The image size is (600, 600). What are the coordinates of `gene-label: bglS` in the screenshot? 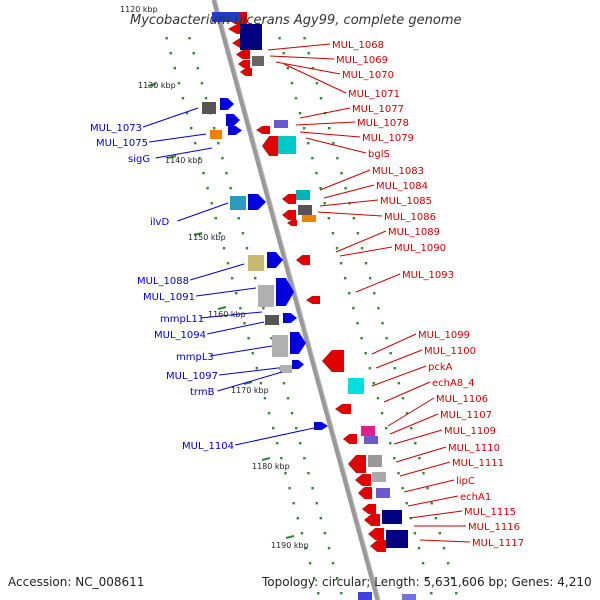 It's located at (379, 154).